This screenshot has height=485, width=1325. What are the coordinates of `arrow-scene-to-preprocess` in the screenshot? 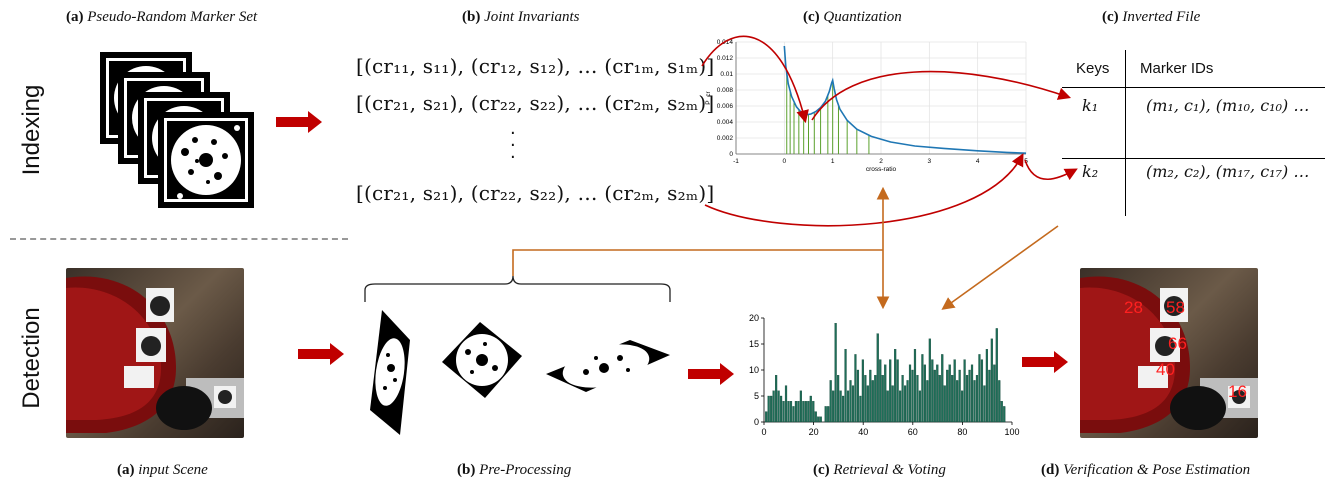 It's located at (321, 354).